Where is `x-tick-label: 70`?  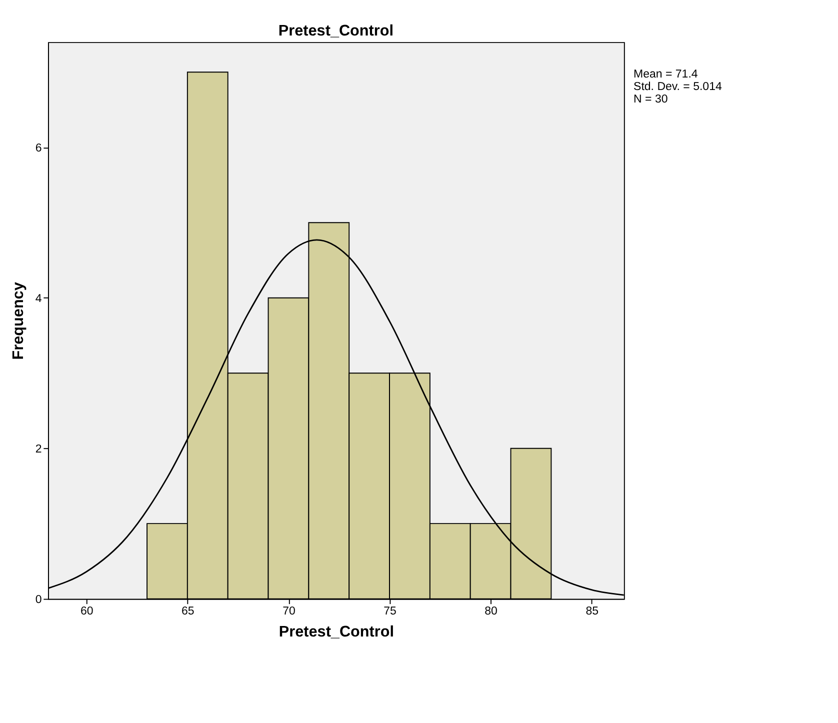
x-tick-label: 70 is located at coordinates (289, 612).